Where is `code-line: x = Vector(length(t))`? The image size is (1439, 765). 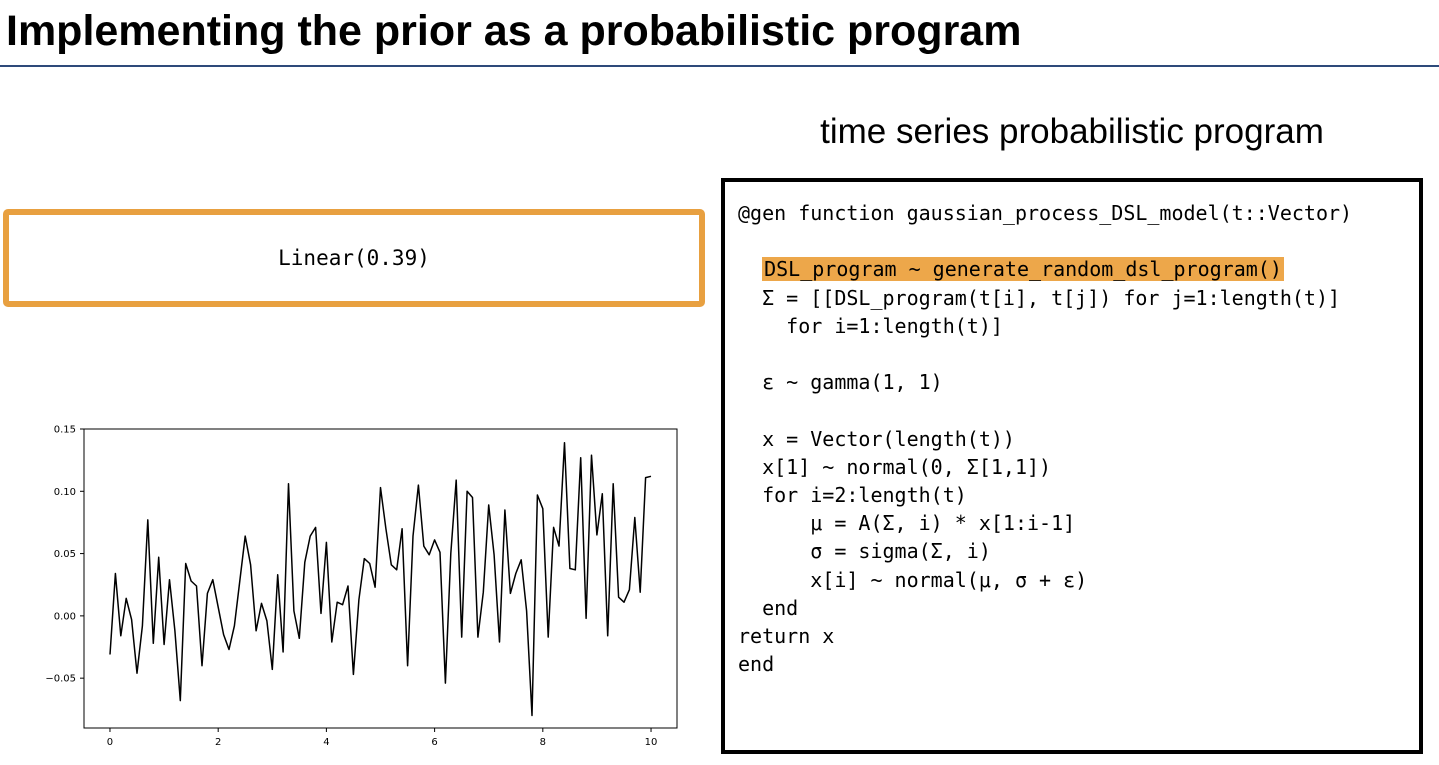 code-line: x = Vector(length(t)) is located at coordinates (876, 438).